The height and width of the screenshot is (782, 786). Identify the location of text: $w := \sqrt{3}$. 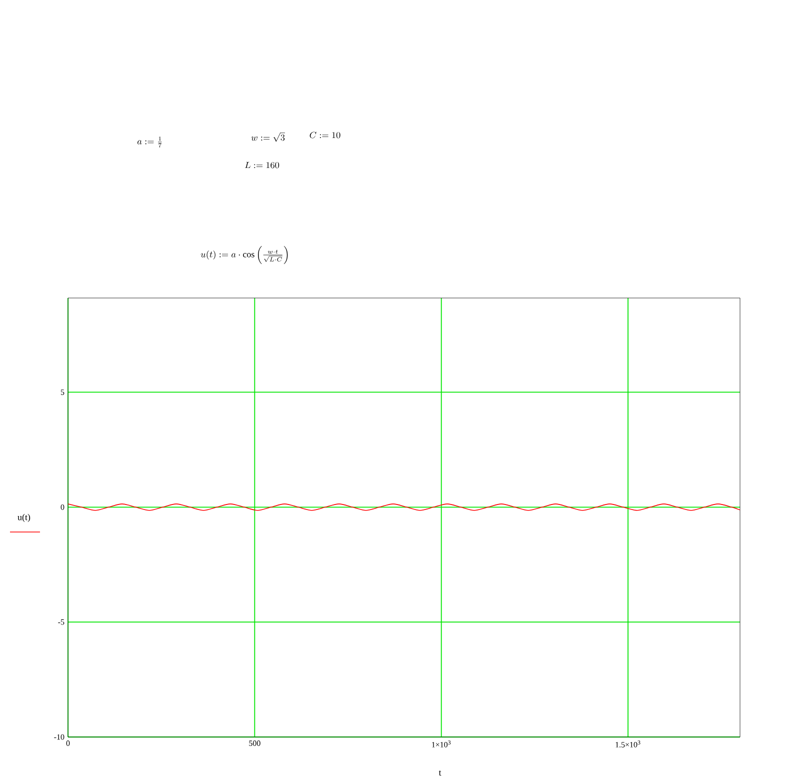
(268, 137).